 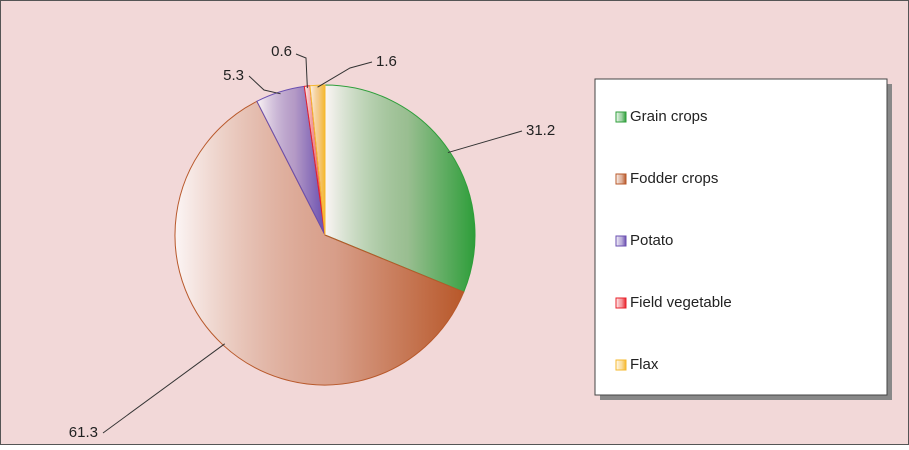 What do you see at coordinates (540, 130) in the screenshot?
I see `data-label: 31.2` at bounding box center [540, 130].